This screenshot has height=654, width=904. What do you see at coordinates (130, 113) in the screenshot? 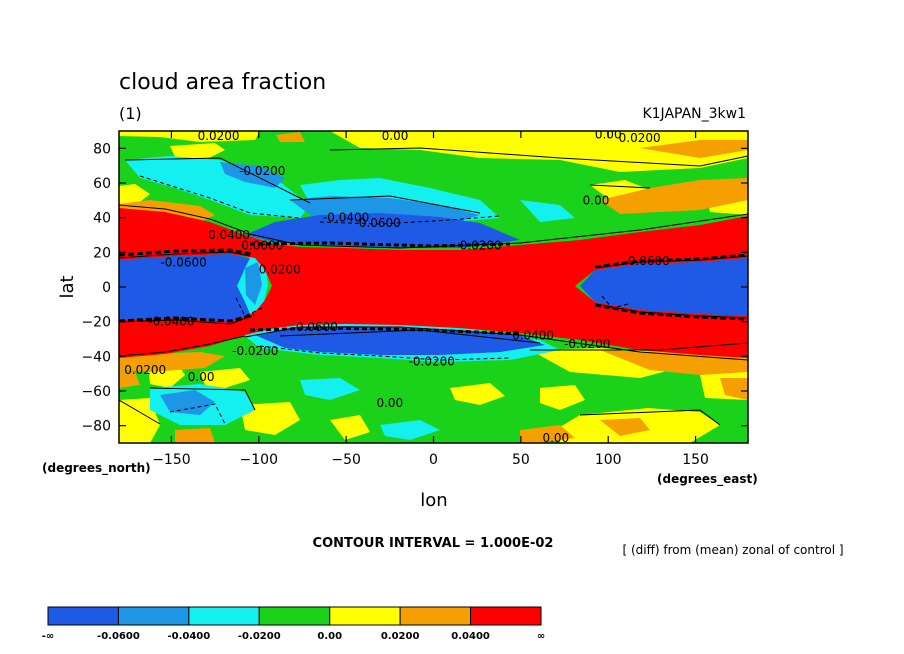
I see `panel-label: (1)` at bounding box center [130, 113].